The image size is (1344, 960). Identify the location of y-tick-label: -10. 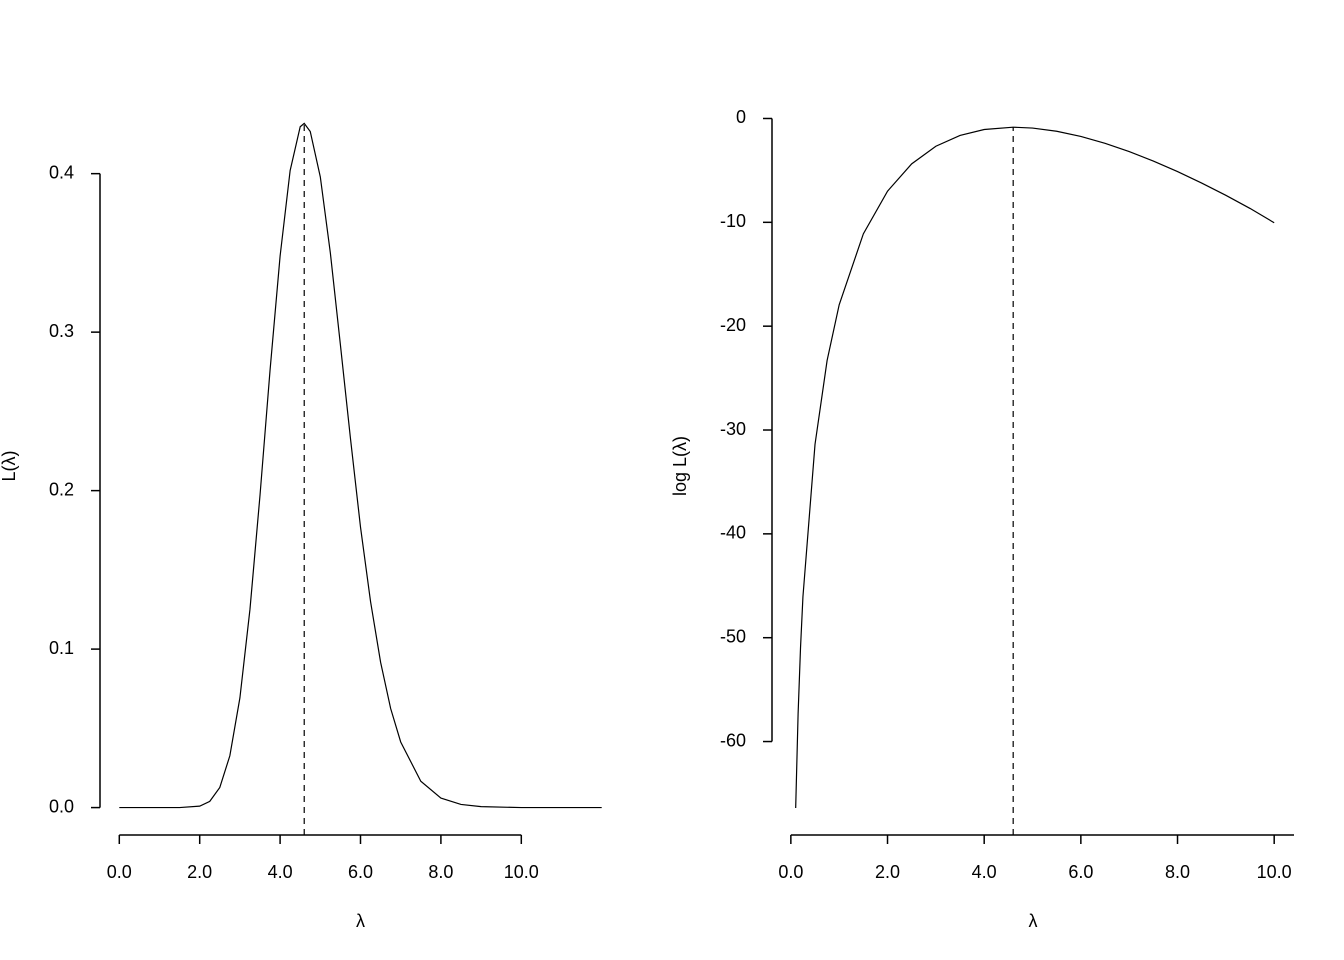
(733, 221).